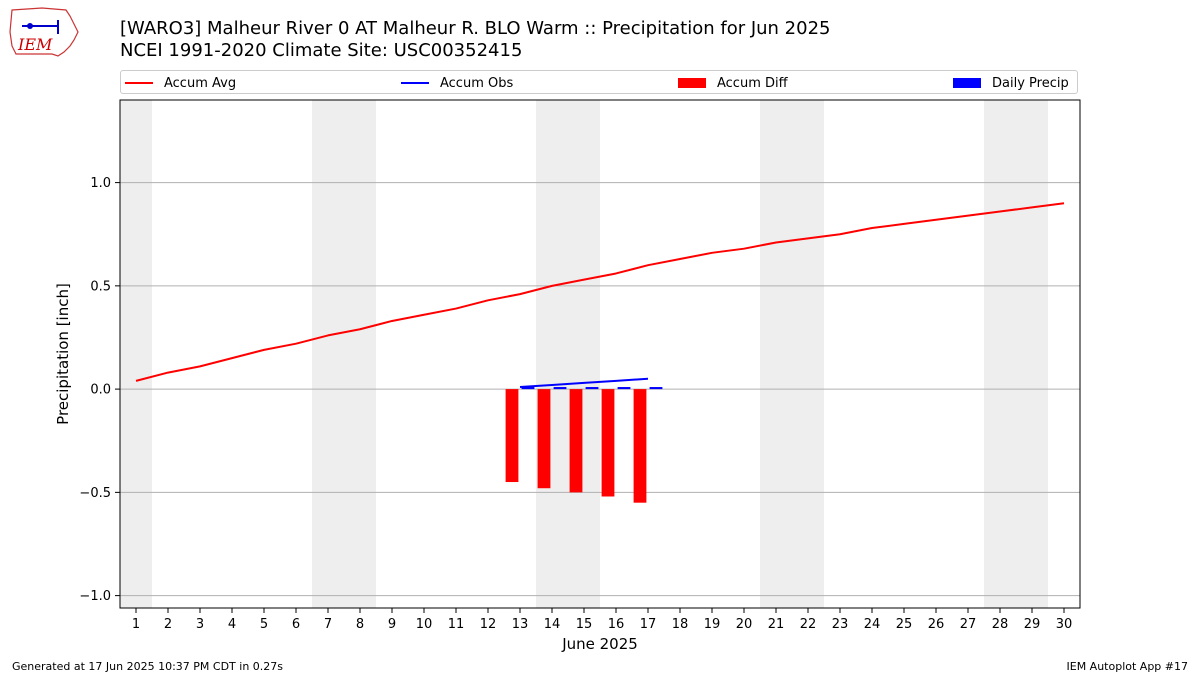  I want to click on x-tick-label: 18, so click(680, 624).